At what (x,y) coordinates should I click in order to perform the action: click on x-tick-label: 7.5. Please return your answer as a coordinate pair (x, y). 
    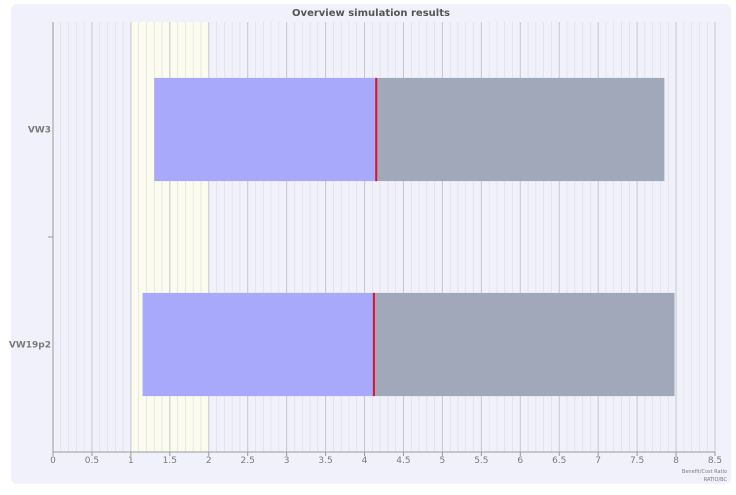
    Looking at the image, I should click on (637, 461).